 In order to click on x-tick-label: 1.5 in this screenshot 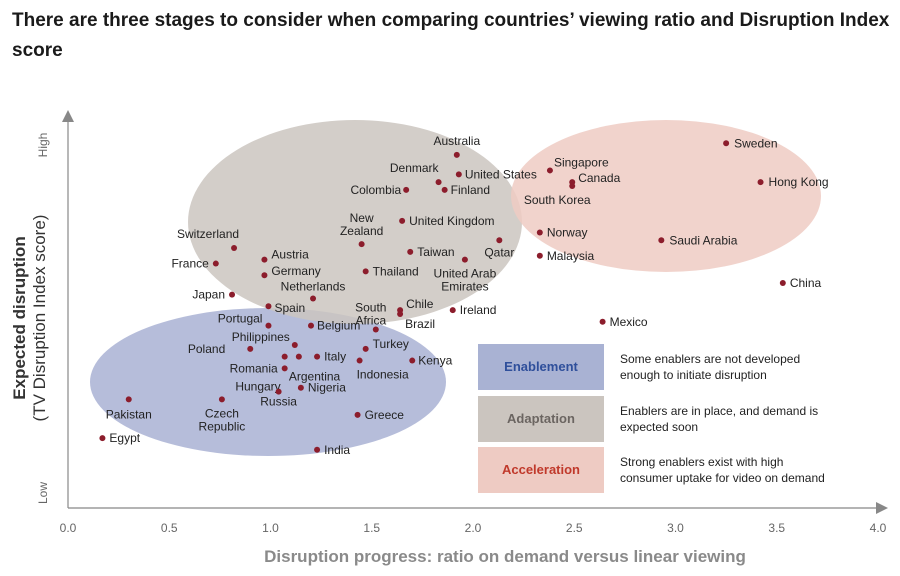, I will do `click(371, 528)`.